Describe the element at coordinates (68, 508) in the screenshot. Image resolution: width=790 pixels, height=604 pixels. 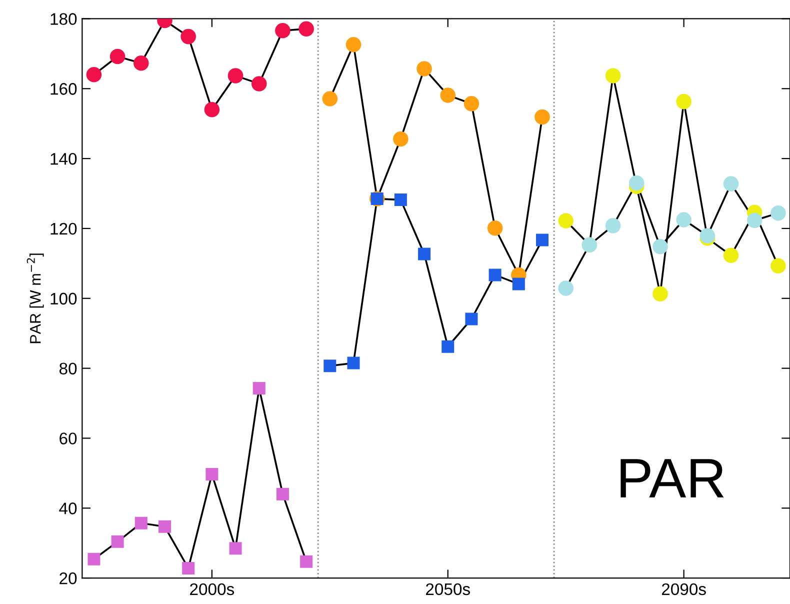
I see `y-tick-label: 40` at that location.